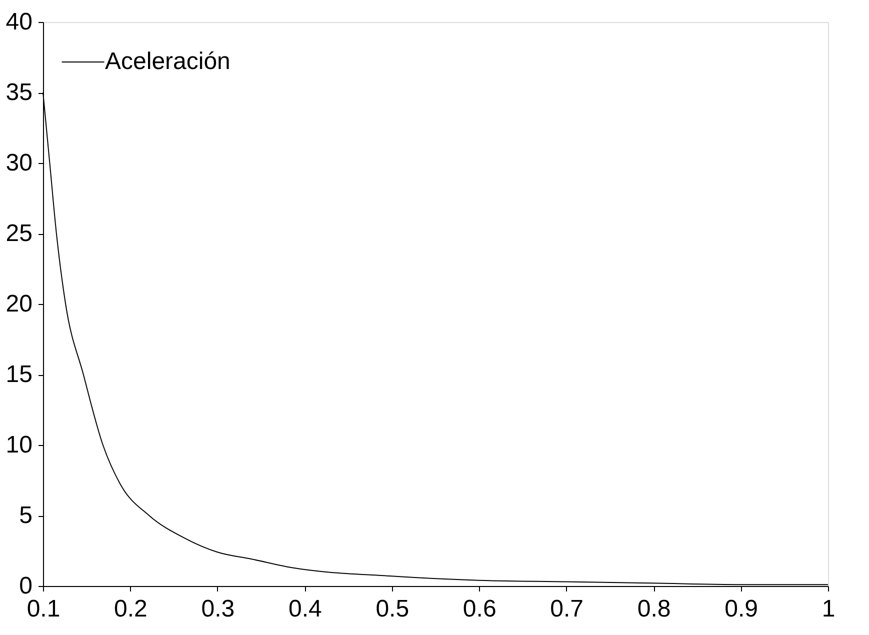 Image resolution: width=869 pixels, height=635 pixels. I want to click on y-tick-label: 10, so click(19, 445).